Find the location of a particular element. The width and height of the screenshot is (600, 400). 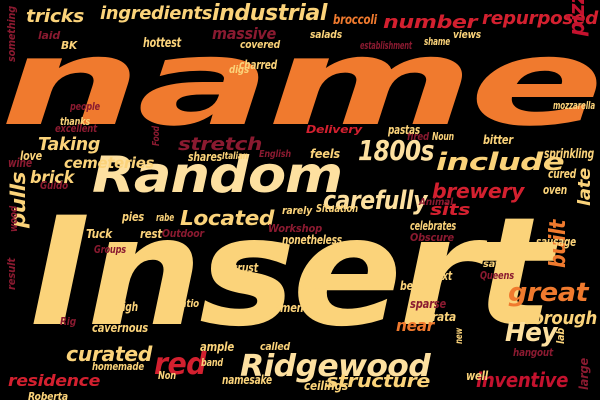

cloud-word: late is located at coordinates (585, 187).